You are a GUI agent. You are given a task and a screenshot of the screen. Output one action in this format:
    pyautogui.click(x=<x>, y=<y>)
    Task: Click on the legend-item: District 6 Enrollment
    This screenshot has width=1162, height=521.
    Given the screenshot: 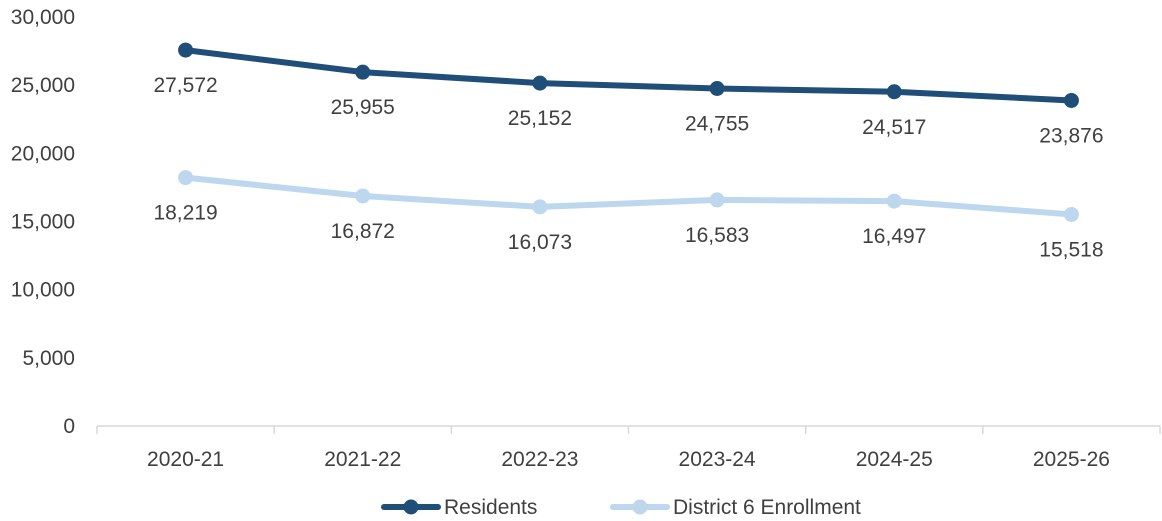 What is the action you would take?
    pyautogui.click(x=735, y=507)
    